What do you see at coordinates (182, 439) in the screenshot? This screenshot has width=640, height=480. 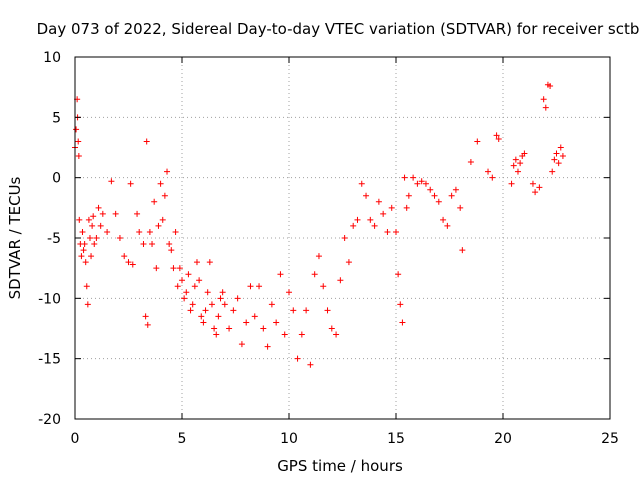 I see `x-tick-label-1: 5` at bounding box center [182, 439].